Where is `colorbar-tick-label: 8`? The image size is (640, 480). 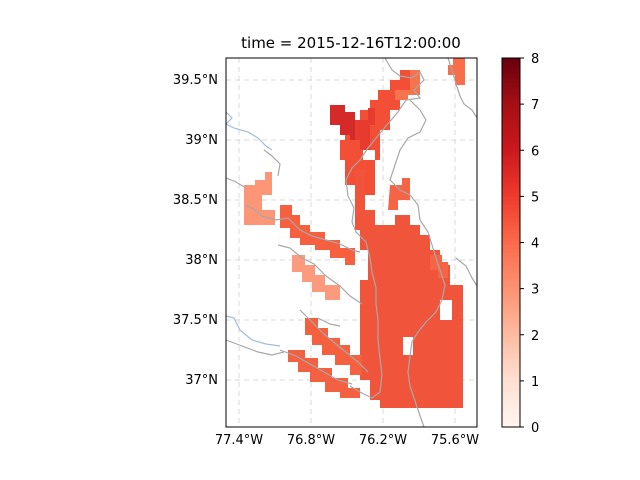 colorbar-tick-label: 8 is located at coordinates (535, 59).